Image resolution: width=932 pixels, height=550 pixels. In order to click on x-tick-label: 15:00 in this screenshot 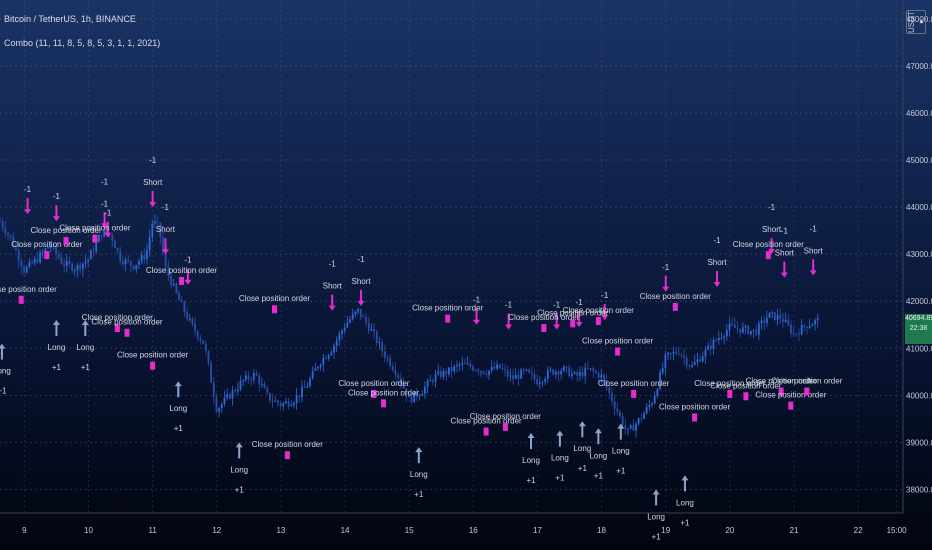, I will do `click(897, 530)`.